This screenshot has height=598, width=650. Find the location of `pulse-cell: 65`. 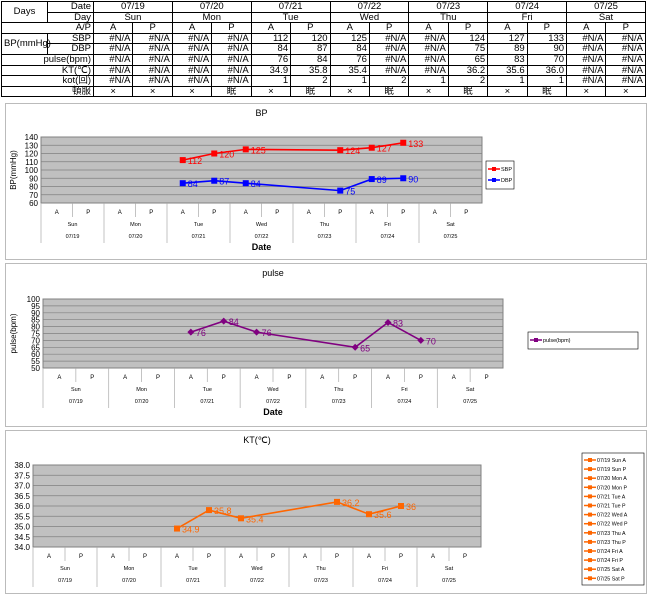

pulse-cell: 65 is located at coordinates (468, 59).